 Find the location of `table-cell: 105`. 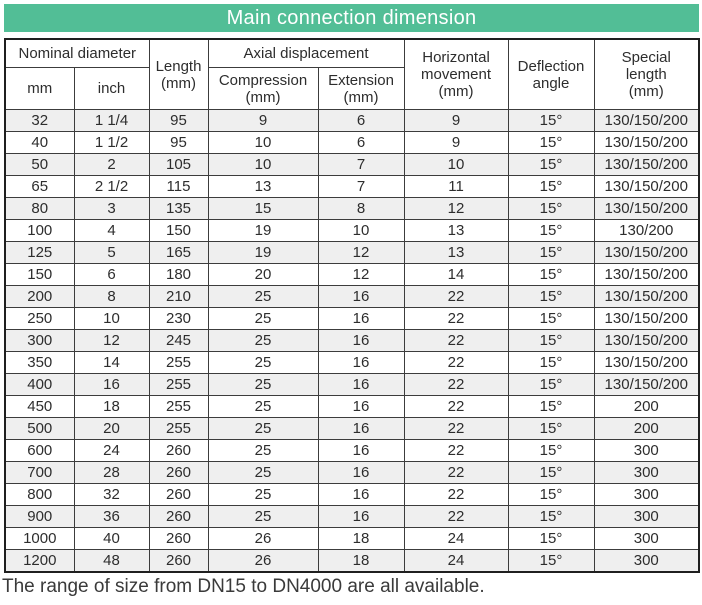

table-cell: 105 is located at coordinates (178, 164).